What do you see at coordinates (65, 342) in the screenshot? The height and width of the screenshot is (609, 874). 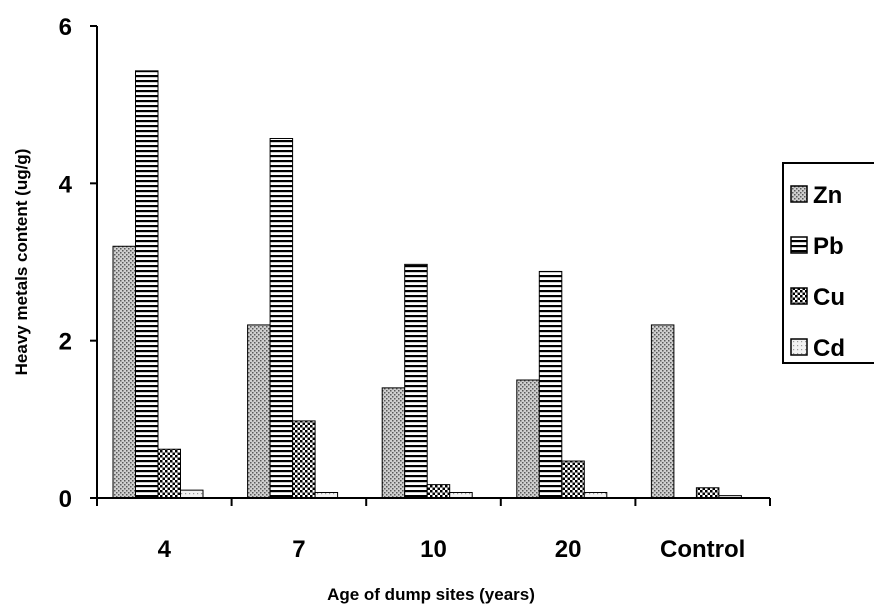 I see `y-tick-label: 2` at bounding box center [65, 342].